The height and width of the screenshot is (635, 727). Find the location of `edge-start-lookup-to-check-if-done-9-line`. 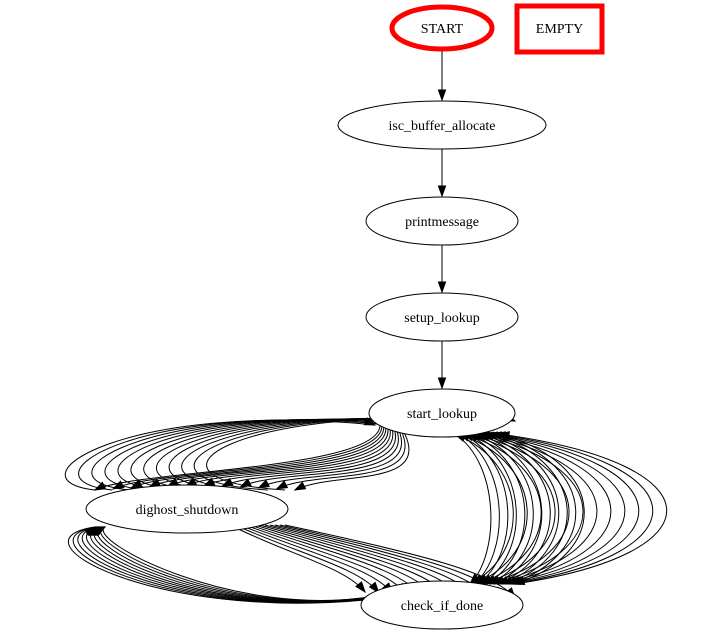

edge-start-lookup-to-check-if-done-9-line is located at coordinates (523, 509).